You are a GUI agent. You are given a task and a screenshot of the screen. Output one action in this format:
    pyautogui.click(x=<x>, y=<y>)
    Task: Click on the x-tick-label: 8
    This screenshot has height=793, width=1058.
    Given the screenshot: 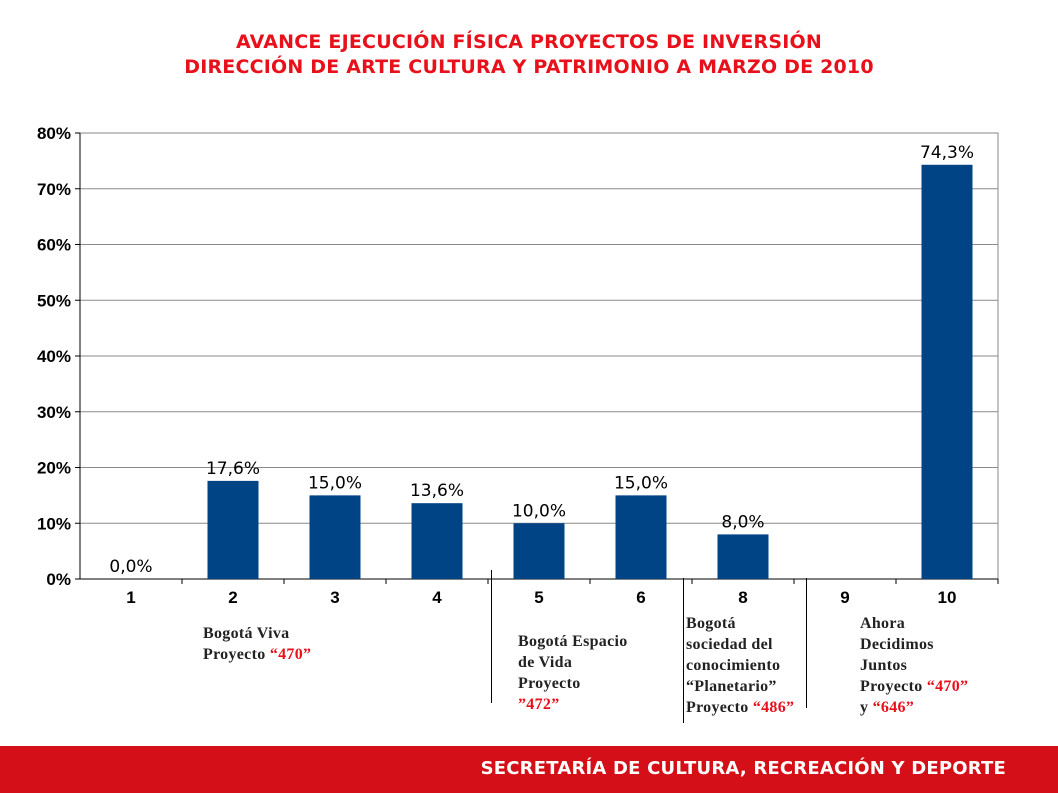 What is the action you would take?
    pyautogui.click(x=742, y=597)
    